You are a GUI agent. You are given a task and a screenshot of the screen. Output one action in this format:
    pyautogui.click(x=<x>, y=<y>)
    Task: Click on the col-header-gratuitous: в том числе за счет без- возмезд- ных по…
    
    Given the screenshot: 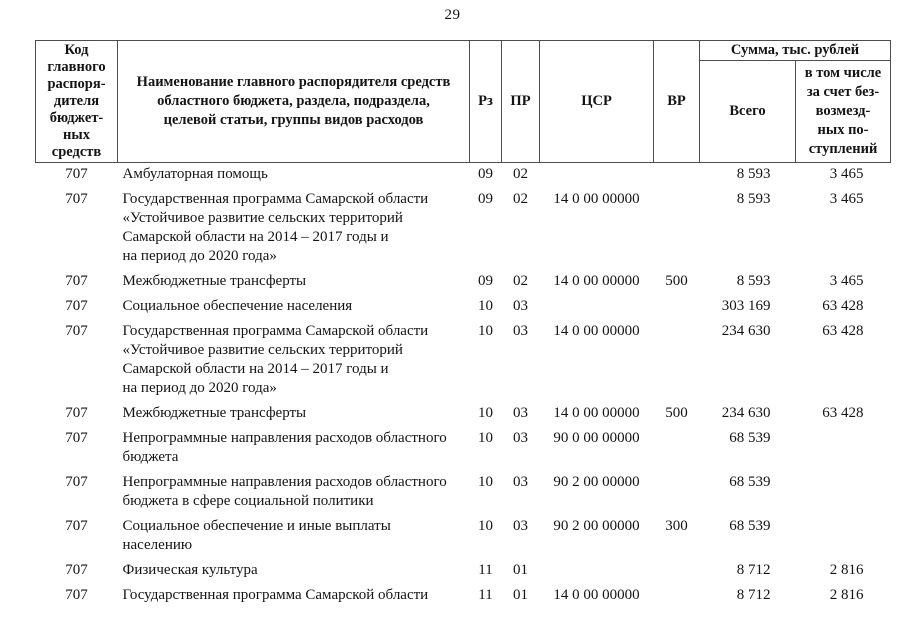 What is the action you would take?
    pyautogui.click(x=843, y=111)
    